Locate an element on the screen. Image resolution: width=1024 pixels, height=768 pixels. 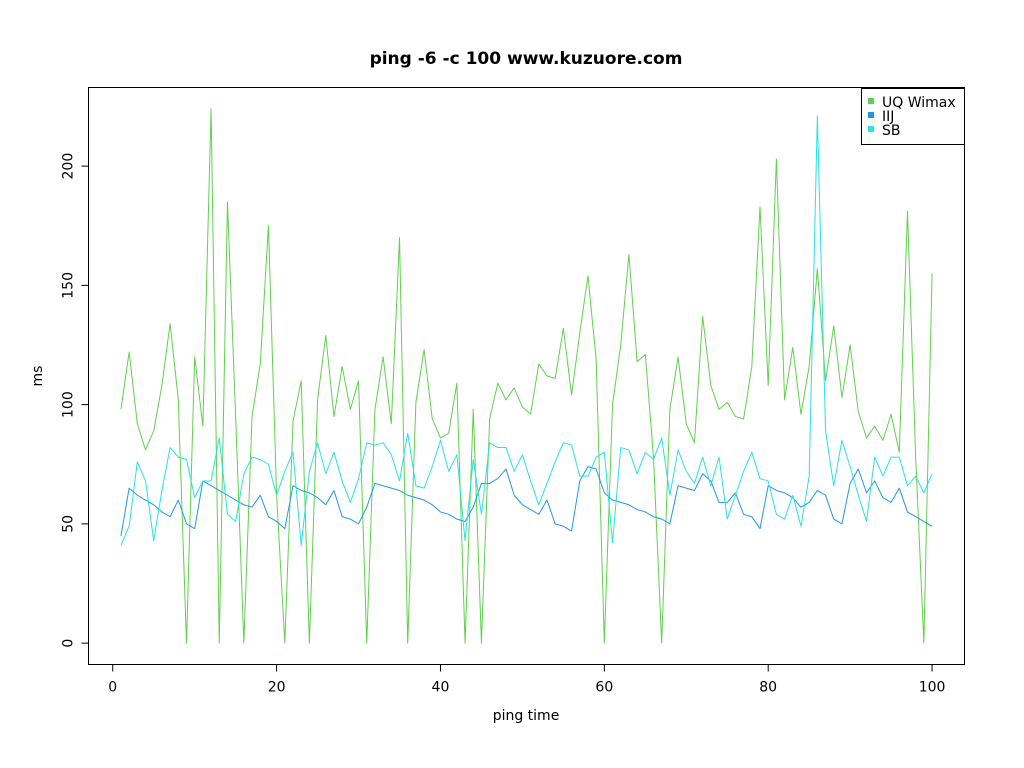
x-axis-label: ping time is located at coordinates (526, 716).